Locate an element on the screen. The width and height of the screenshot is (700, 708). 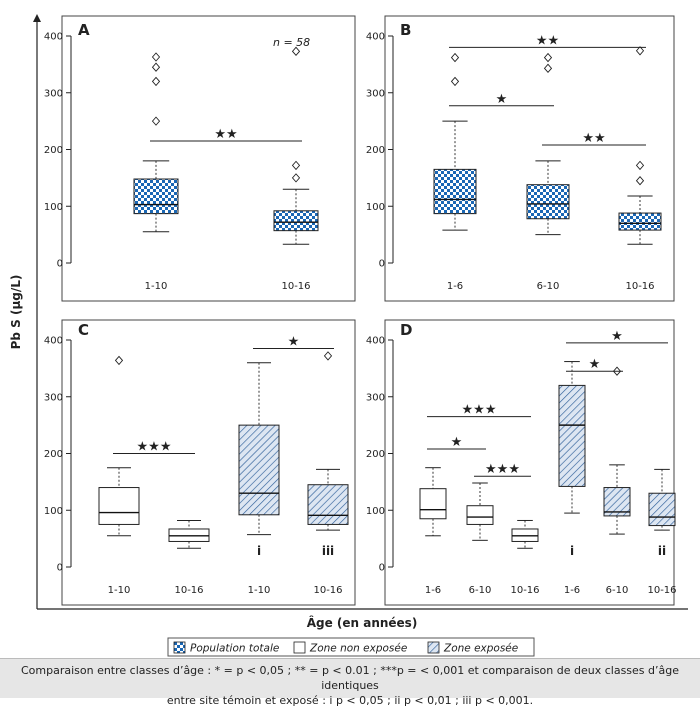
panel-b-x-tick-label: 10-16 is located at coordinates (639, 286).